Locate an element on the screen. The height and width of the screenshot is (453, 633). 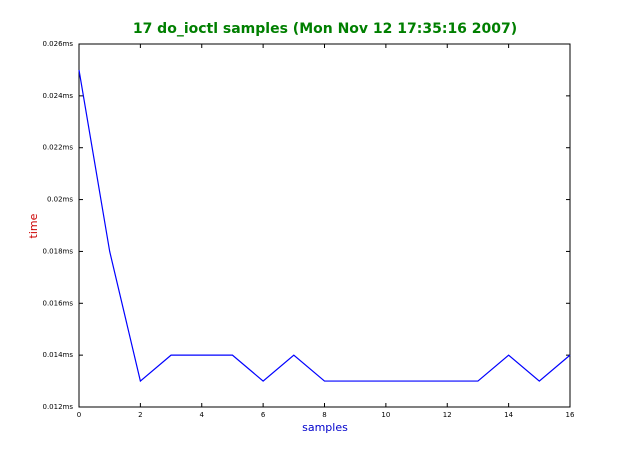
x-tick-label: 14 is located at coordinates (508, 415).